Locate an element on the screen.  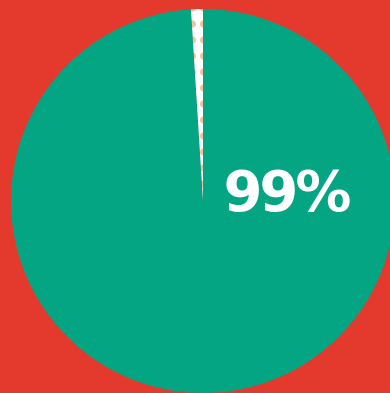
pie-slice-minor is located at coordinates (196, 105).